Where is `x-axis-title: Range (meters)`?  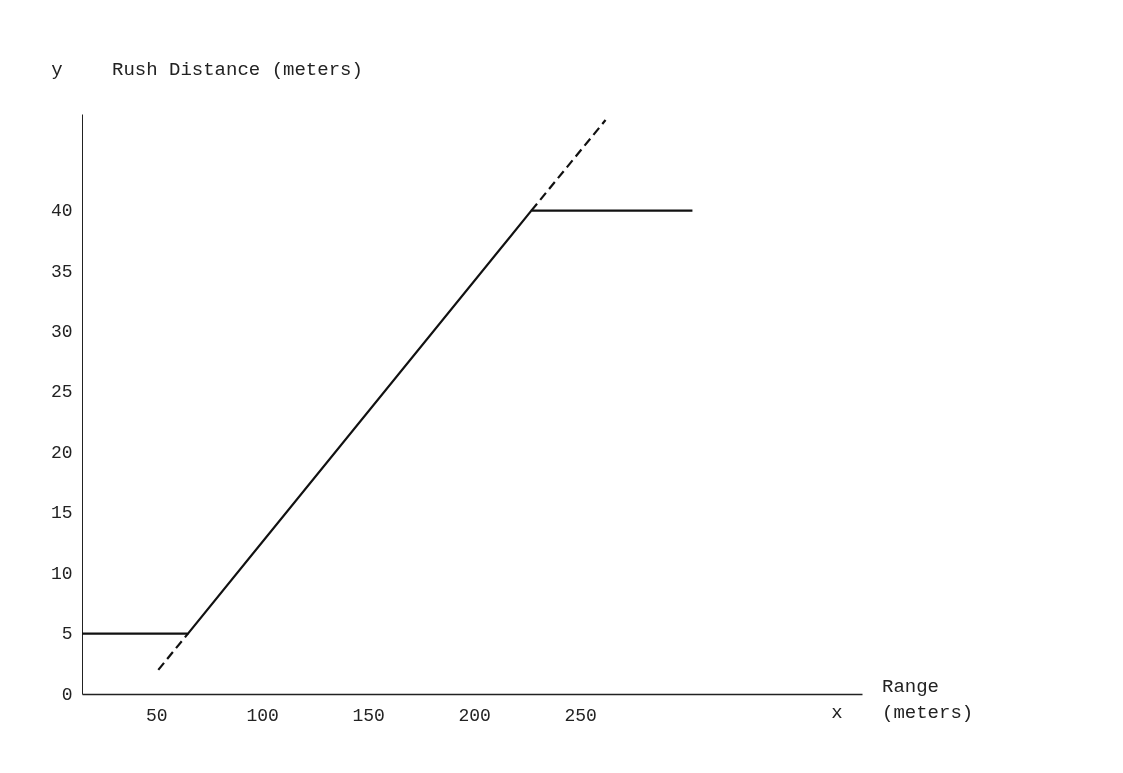 x-axis-title: Range (meters) is located at coordinates (928, 700).